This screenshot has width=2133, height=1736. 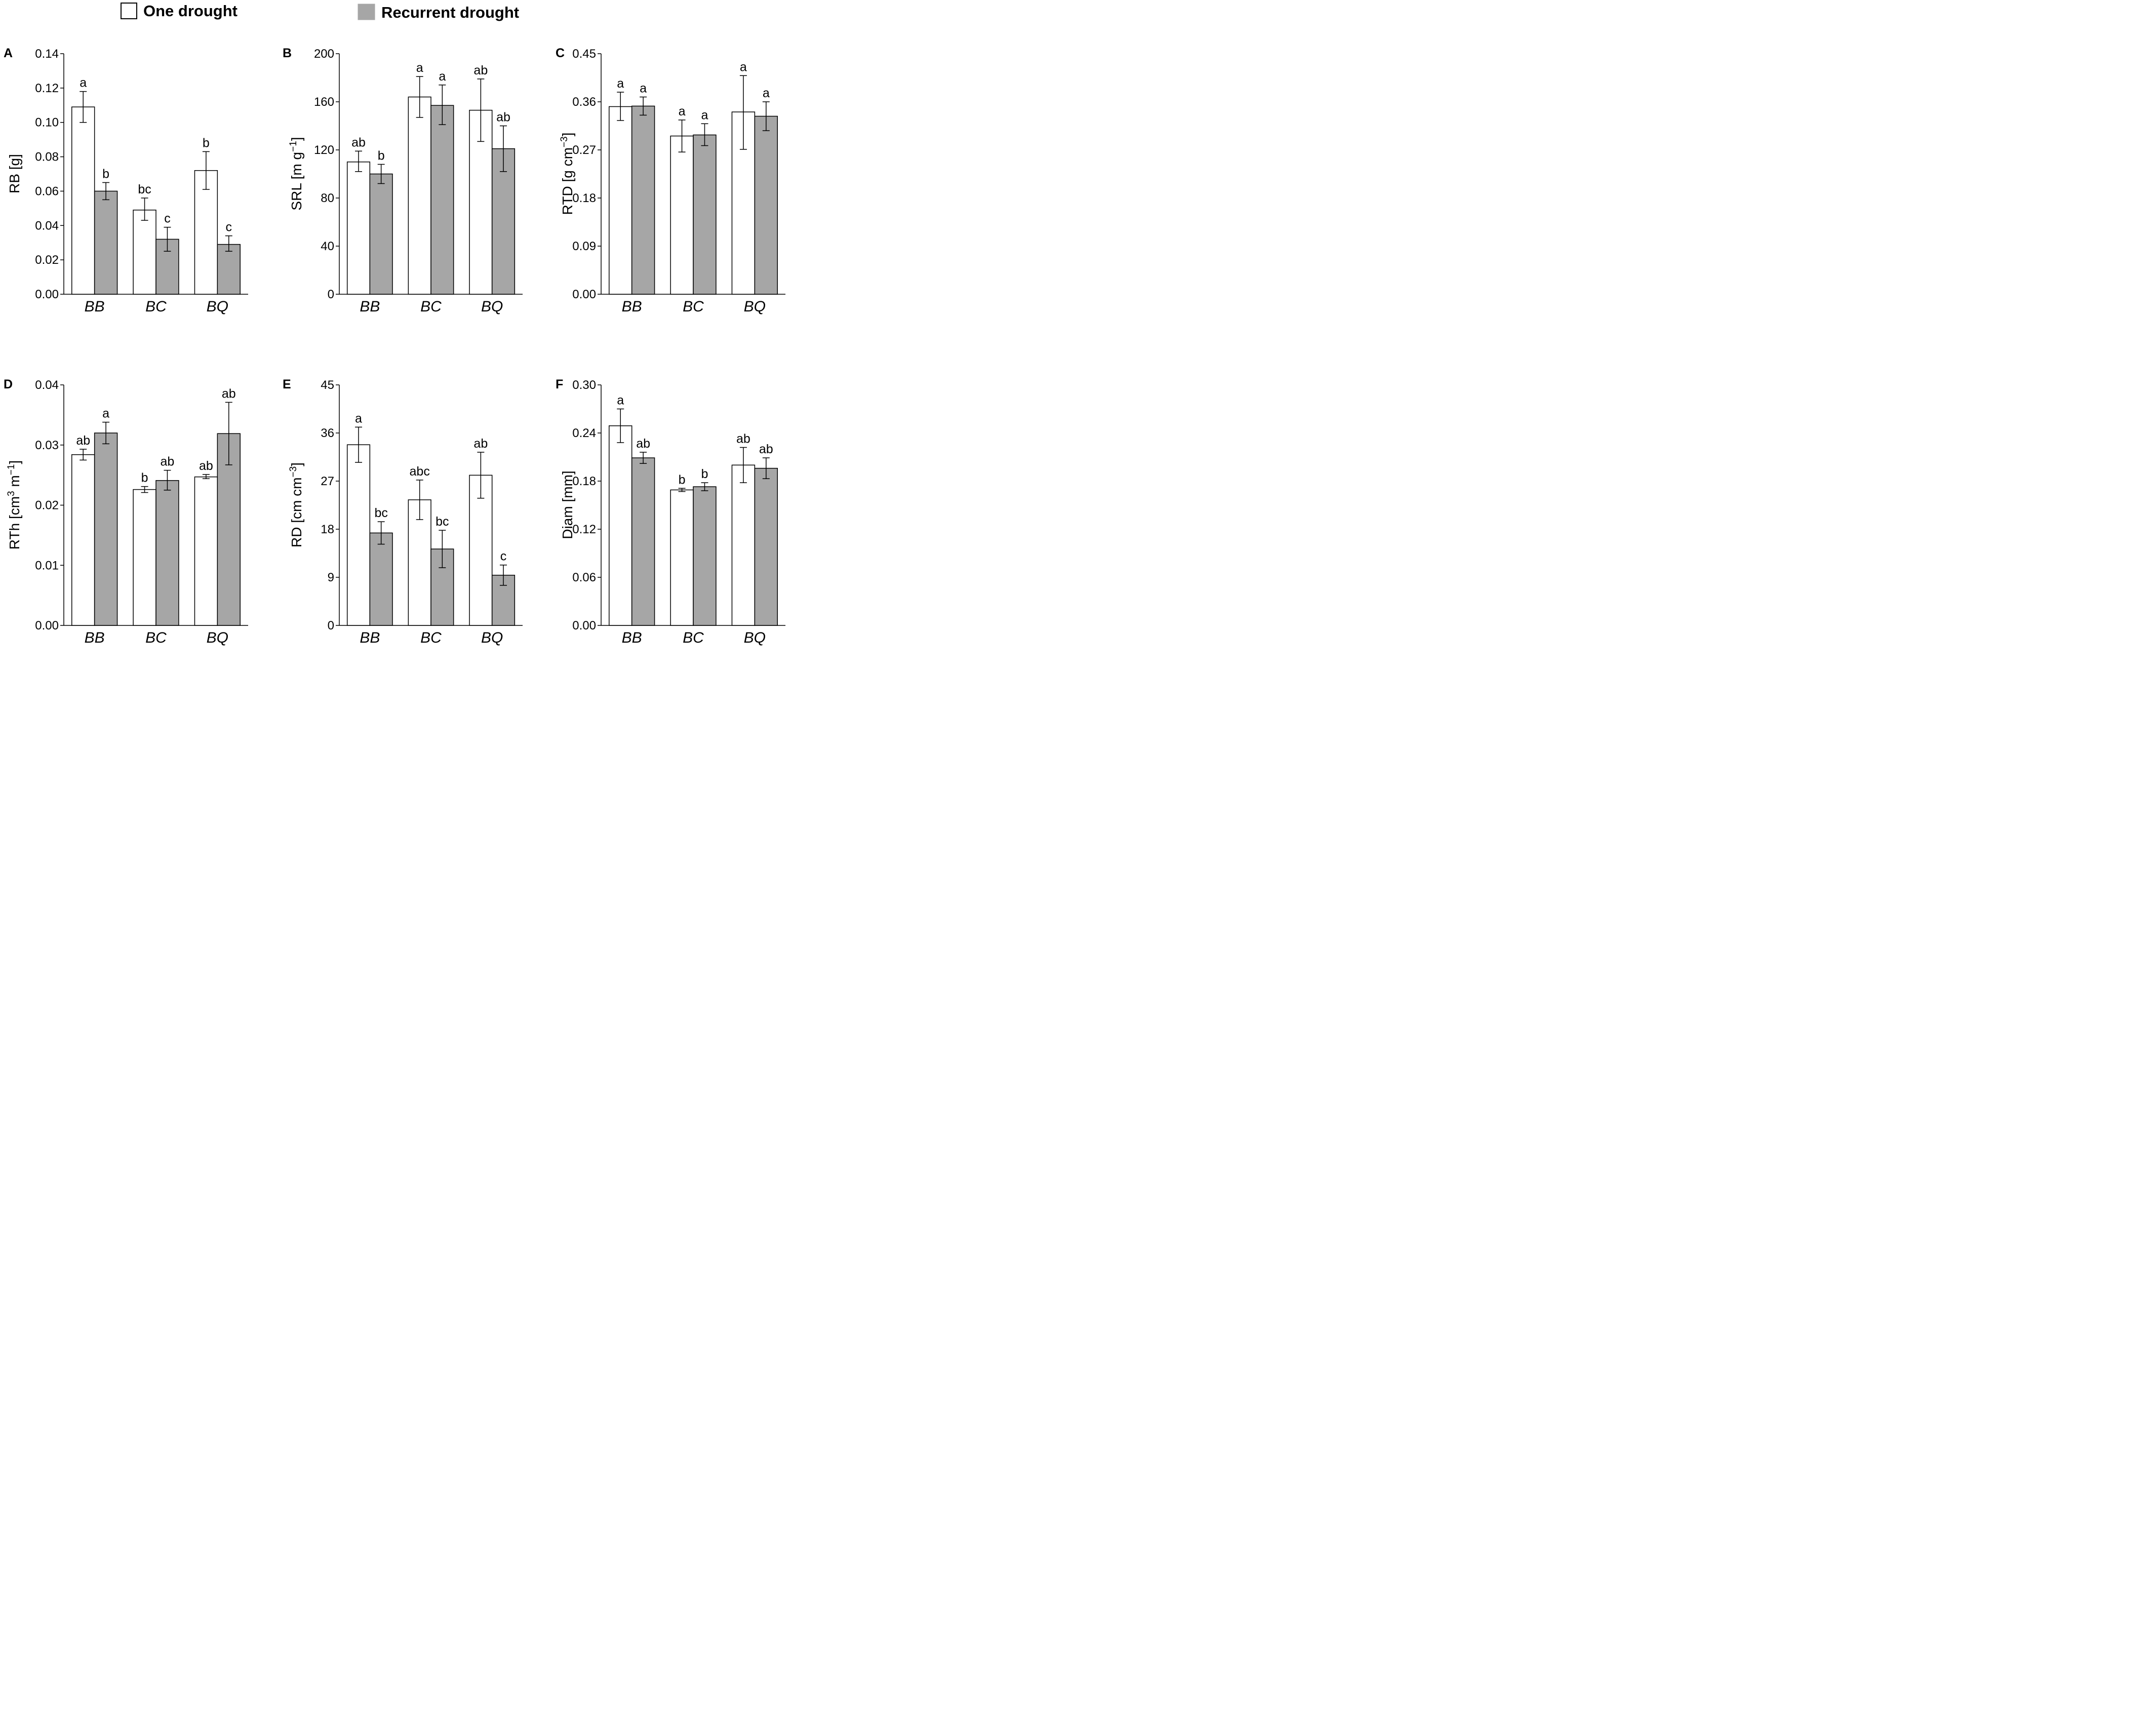 I want to click on legend-swatch-one-drought, so click(x=129, y=11).